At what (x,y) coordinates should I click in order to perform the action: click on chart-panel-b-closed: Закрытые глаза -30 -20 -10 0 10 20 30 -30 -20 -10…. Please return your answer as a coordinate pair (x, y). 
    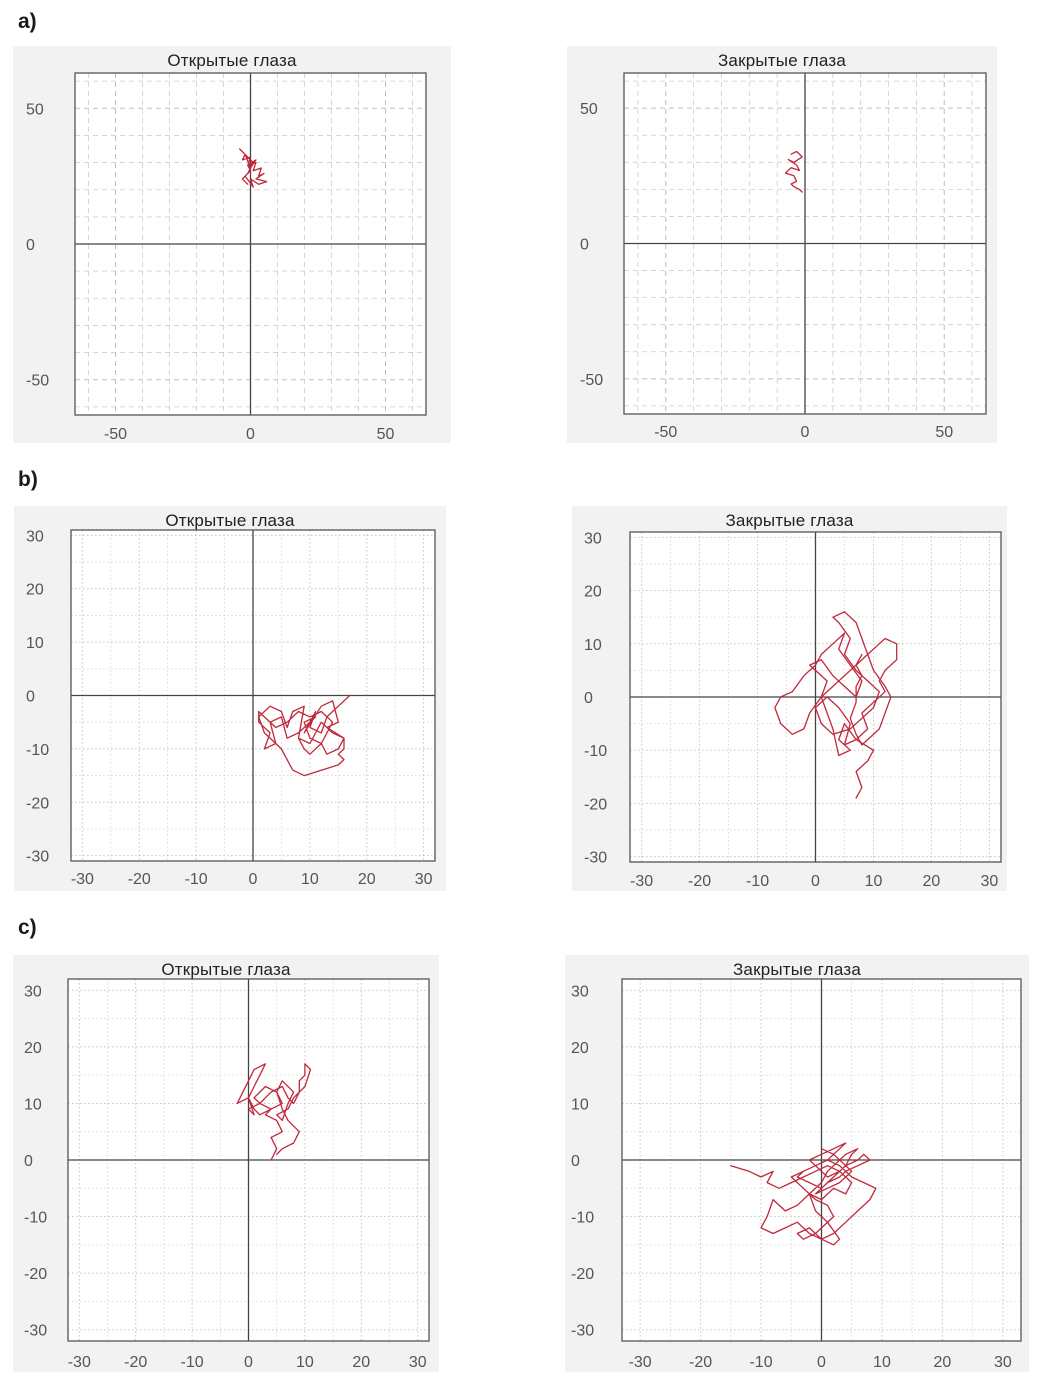
    Looking at the image, I should click on (789, 698).